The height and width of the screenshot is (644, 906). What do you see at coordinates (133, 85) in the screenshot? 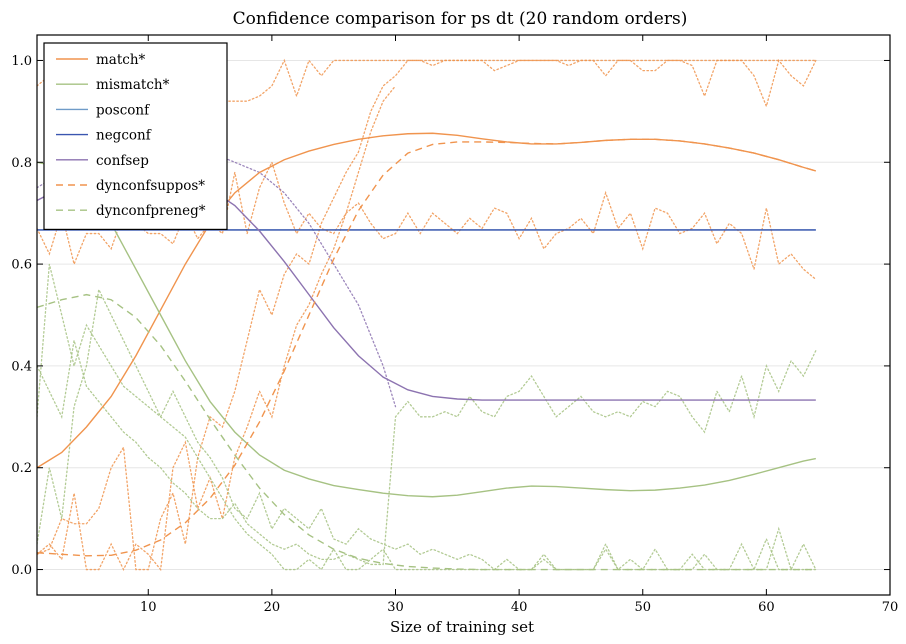
I see `legend-label-1: mismatch*` at bounding box center [133, 85].